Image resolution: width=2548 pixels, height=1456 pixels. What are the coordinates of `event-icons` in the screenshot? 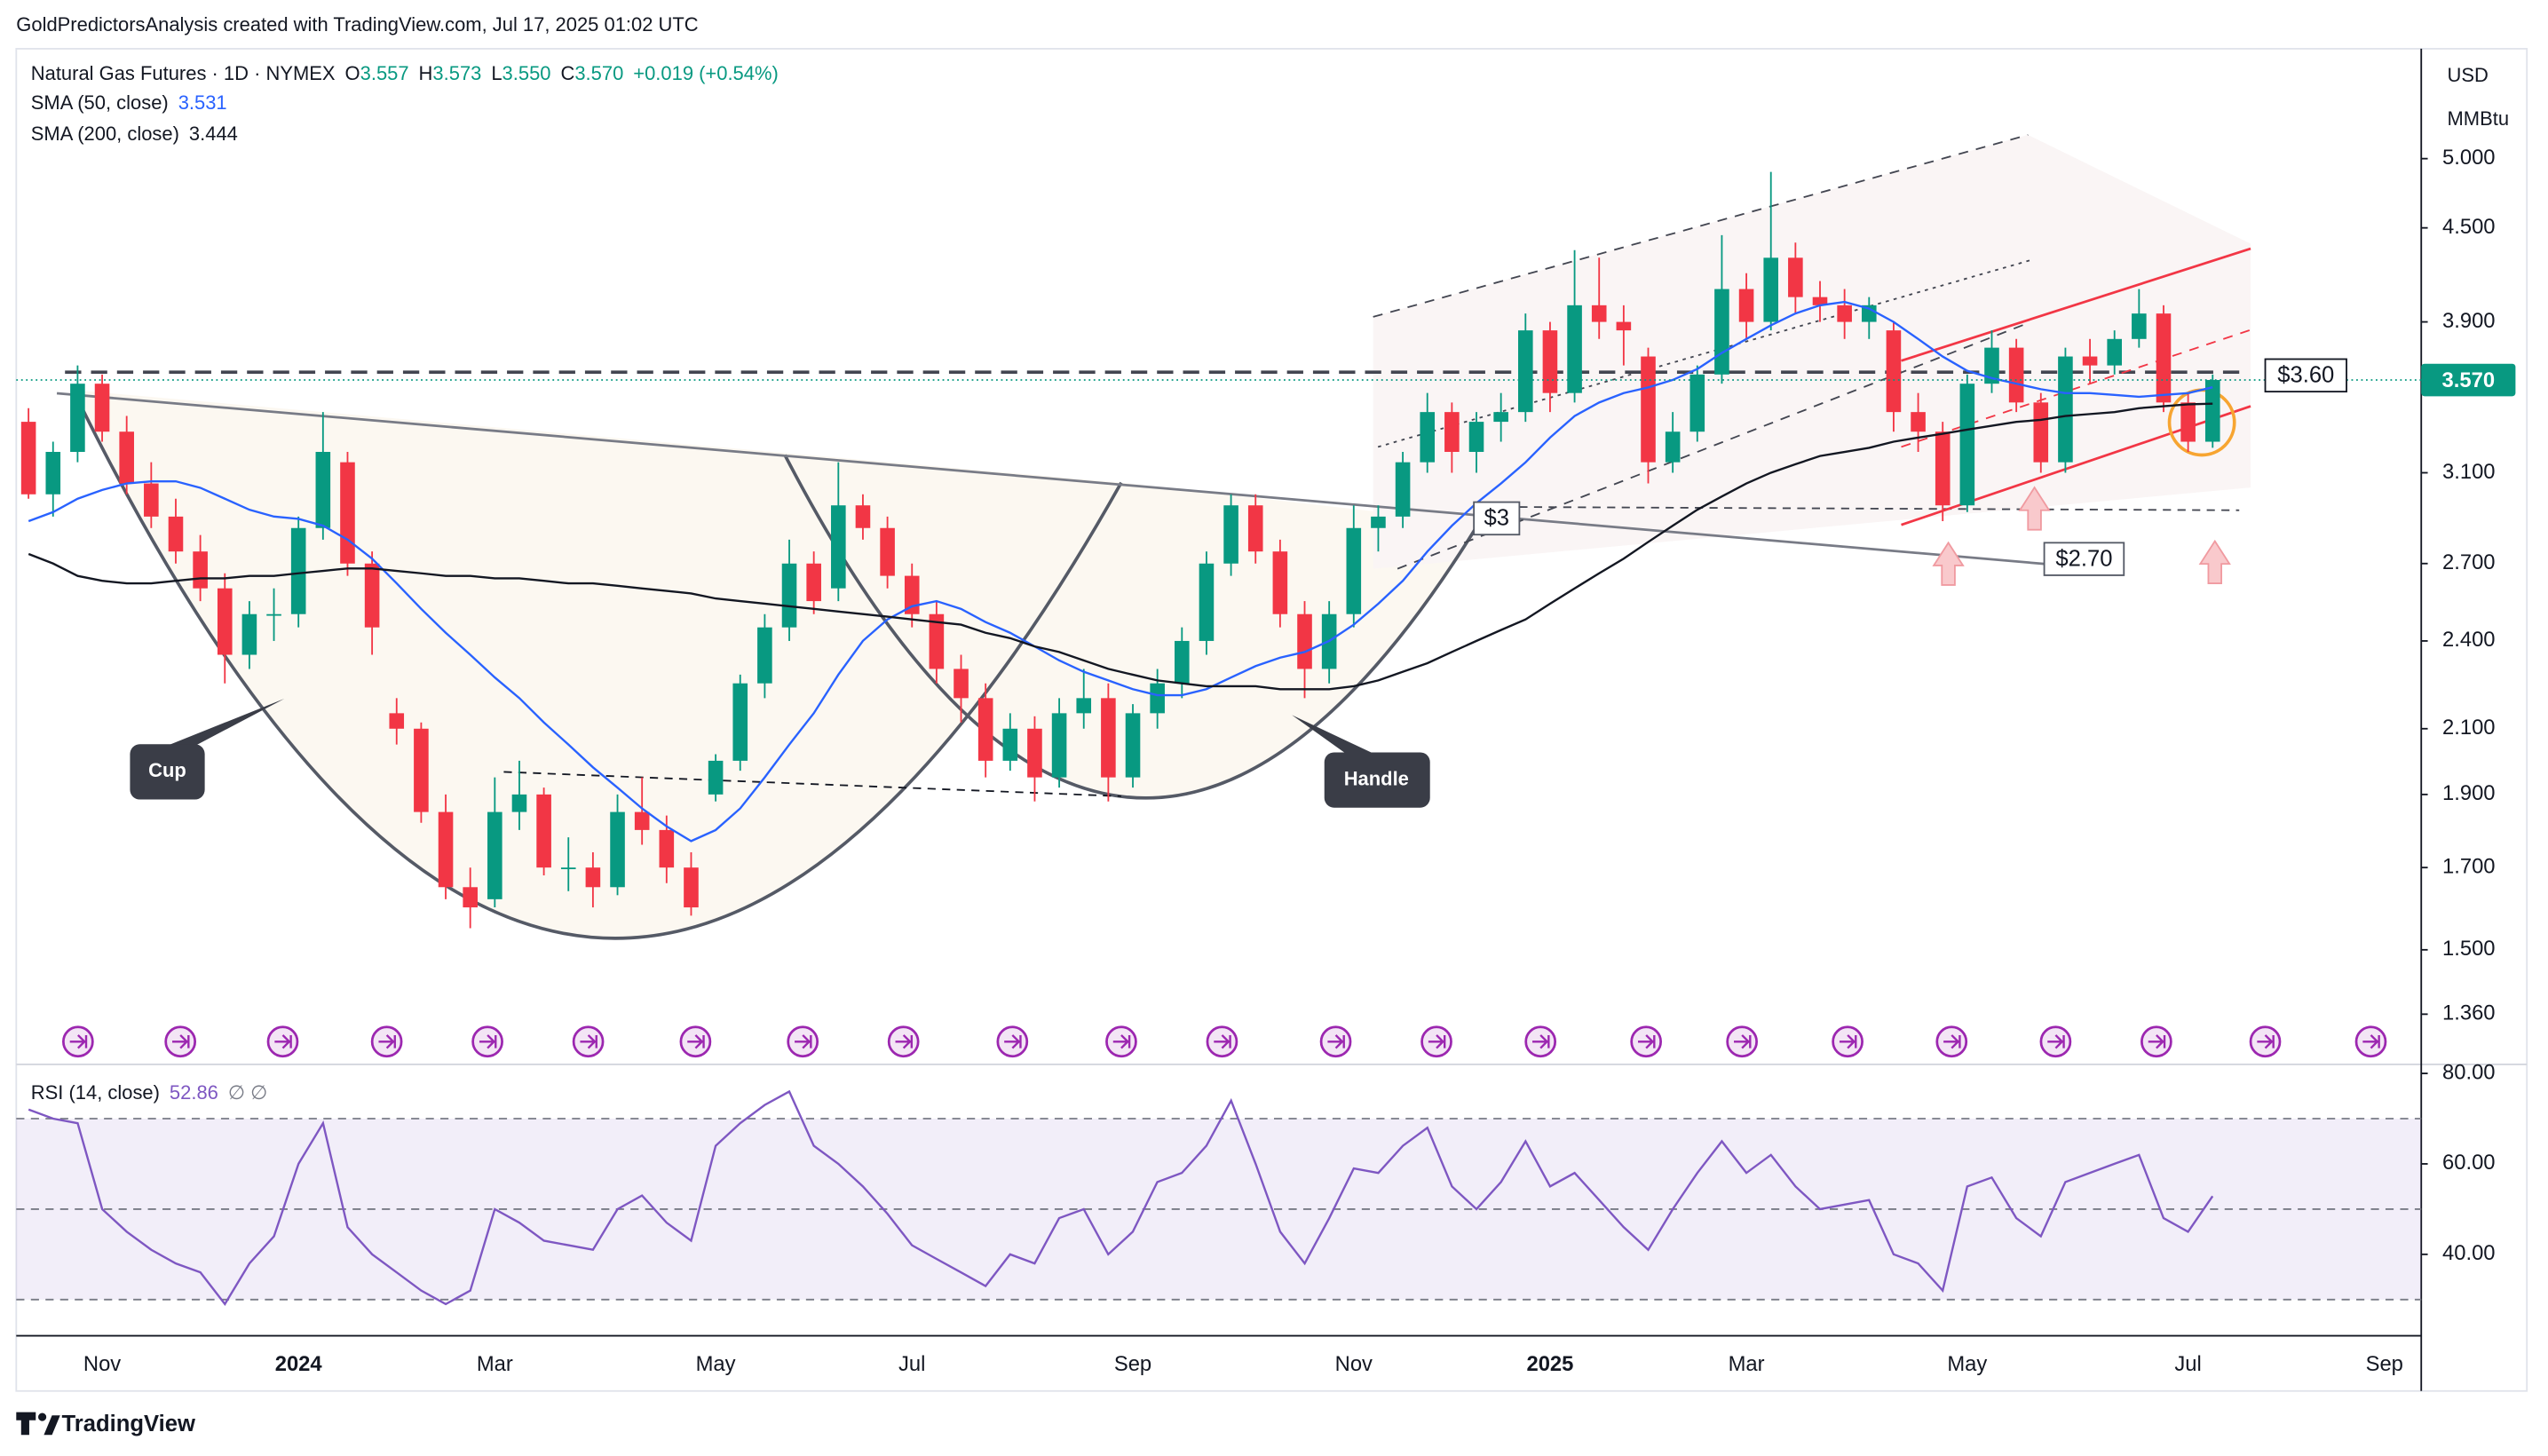 It's located at (1224, 1041).